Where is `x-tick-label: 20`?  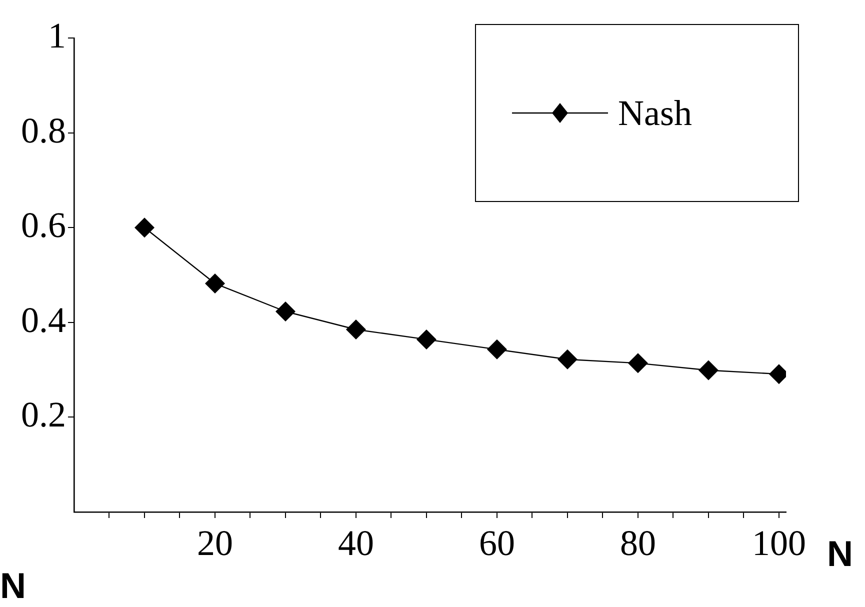 x-tick-label: 20 is located at coordinates (214, 543).